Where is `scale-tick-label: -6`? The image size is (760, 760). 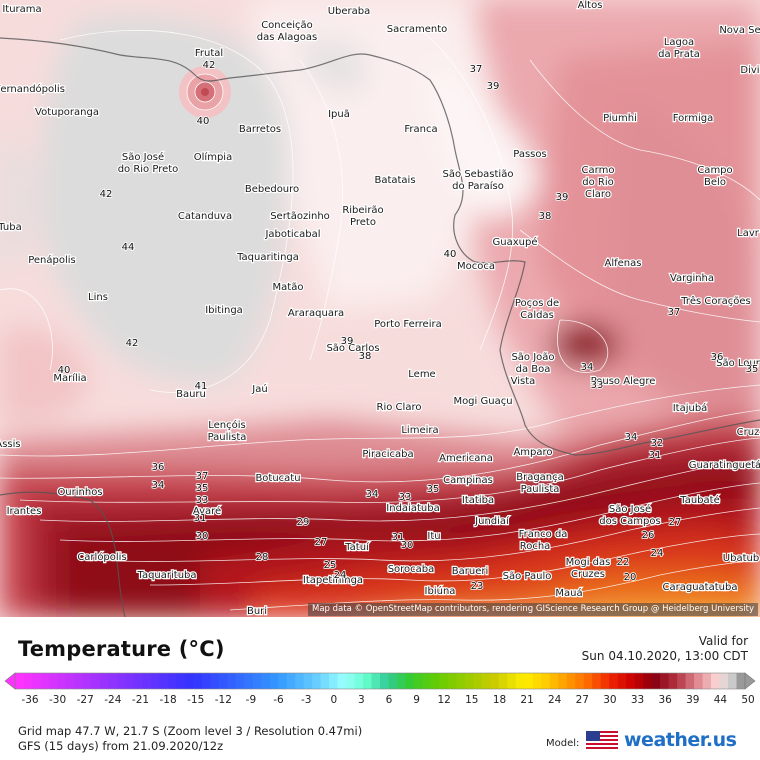 scale-tick-label: -6 is located at coordinates (278, 699).